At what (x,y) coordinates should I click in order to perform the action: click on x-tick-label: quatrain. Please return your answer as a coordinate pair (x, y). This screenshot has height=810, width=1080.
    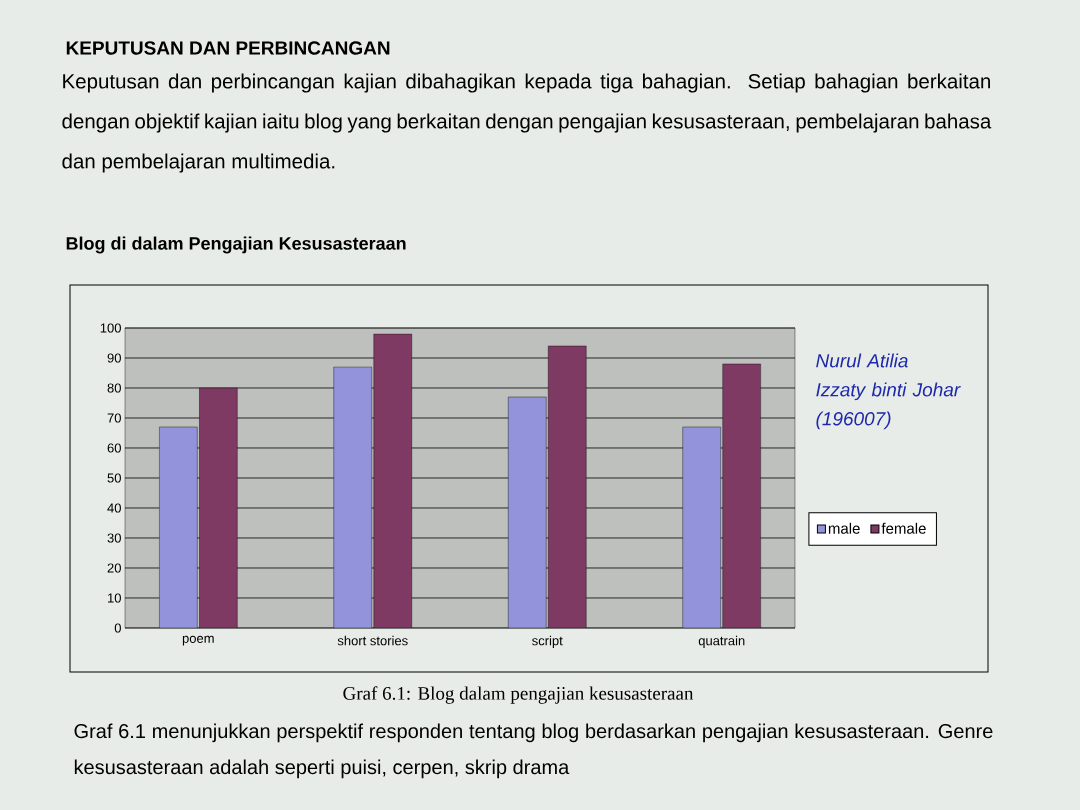
    Looking at the image, I should click on (721, 641).